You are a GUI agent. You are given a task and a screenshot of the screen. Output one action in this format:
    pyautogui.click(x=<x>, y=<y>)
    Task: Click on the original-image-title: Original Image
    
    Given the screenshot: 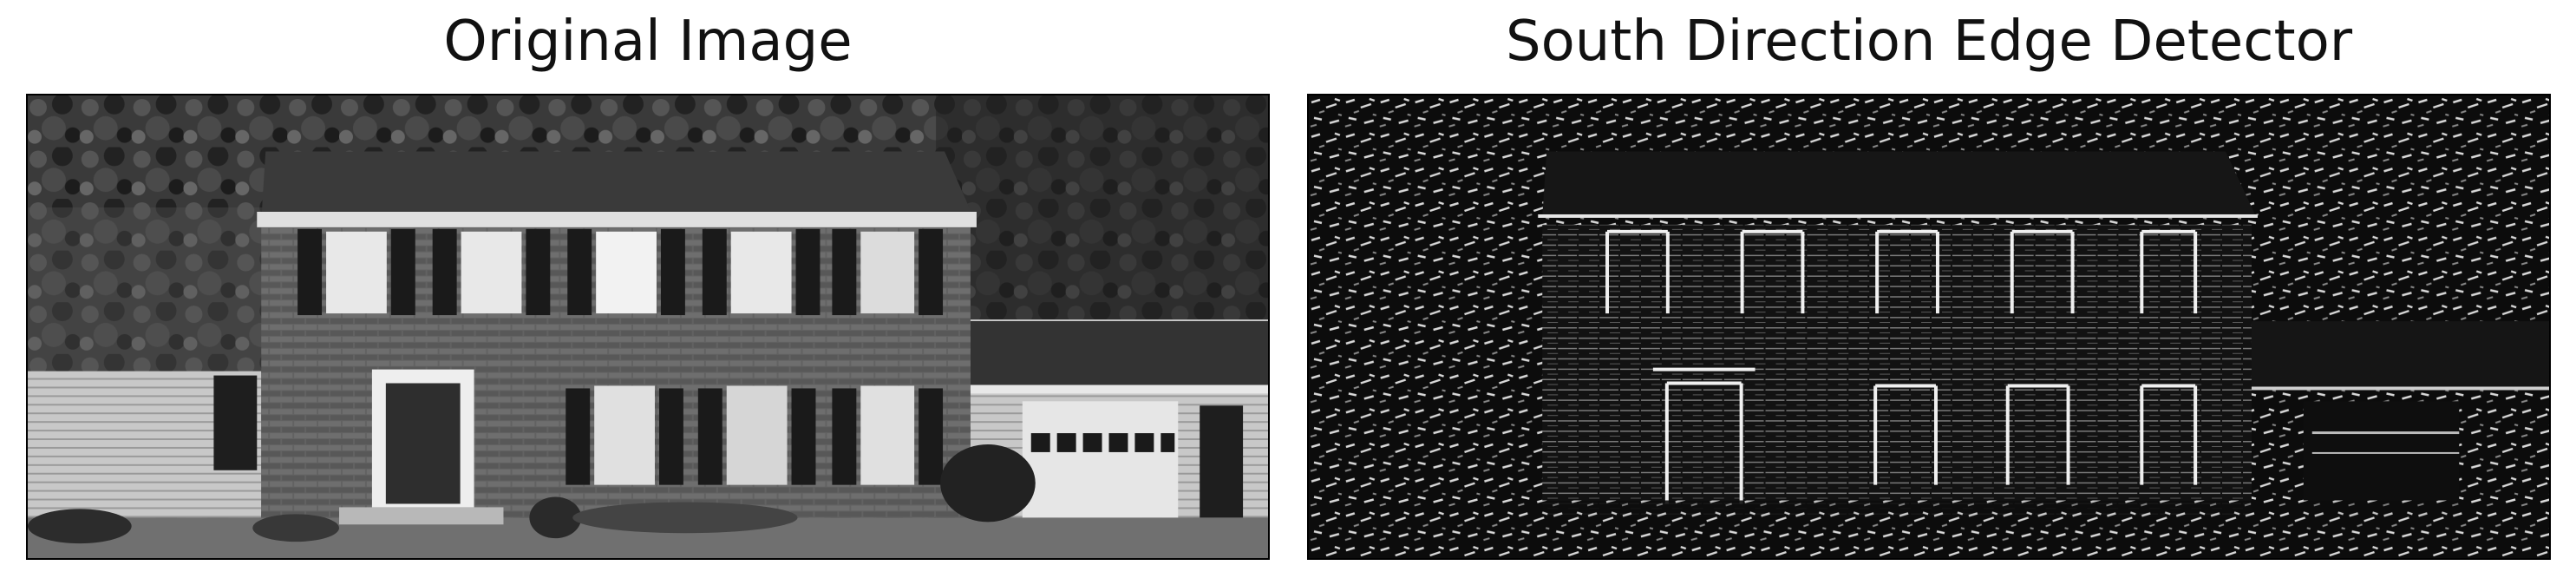 What is the action you would take?
    pyautogui.click(x=648, y=42)
    